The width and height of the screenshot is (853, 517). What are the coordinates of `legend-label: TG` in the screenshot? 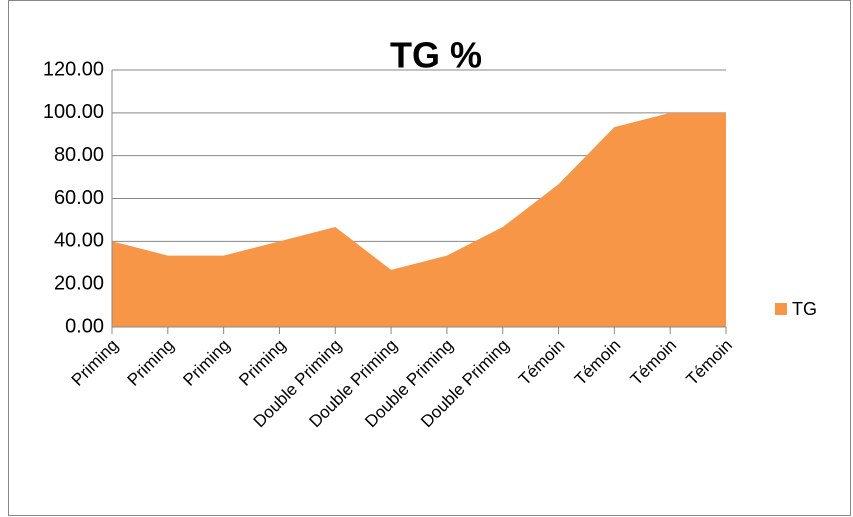 It's located at (804, 309).